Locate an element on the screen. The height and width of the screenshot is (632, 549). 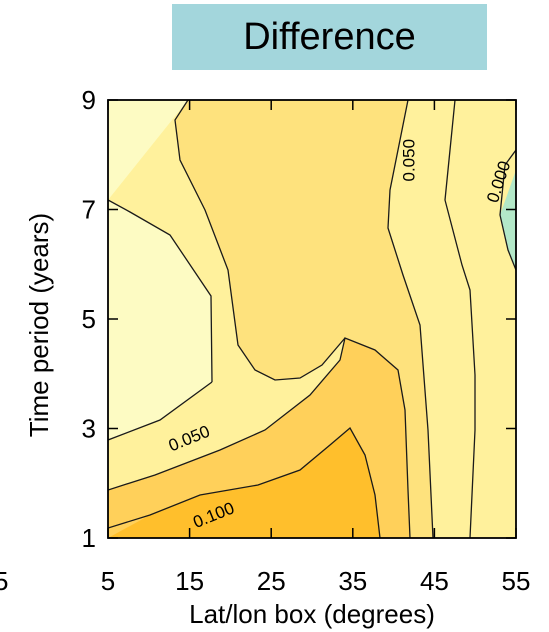
title-banner: Difference is located at coordinates (329, 37).